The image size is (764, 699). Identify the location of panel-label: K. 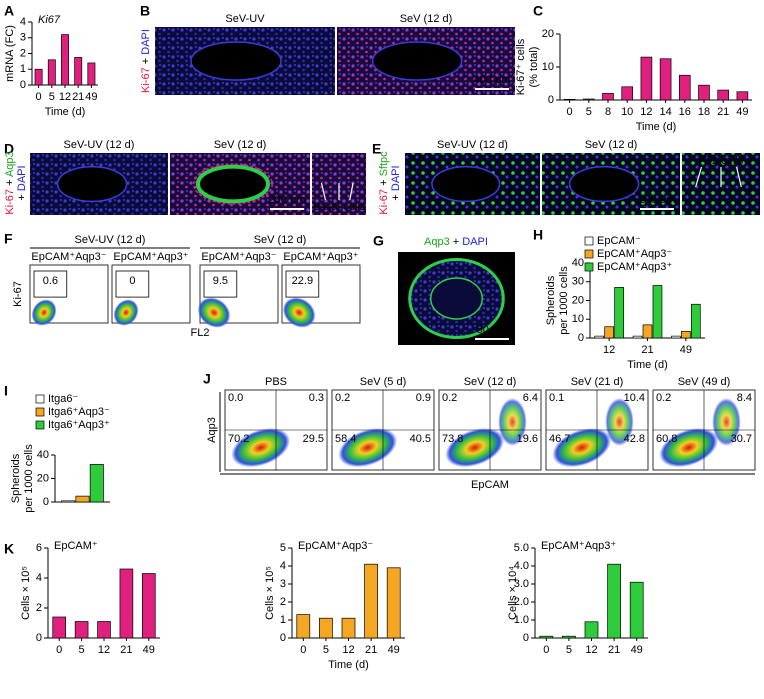
(9, 549).